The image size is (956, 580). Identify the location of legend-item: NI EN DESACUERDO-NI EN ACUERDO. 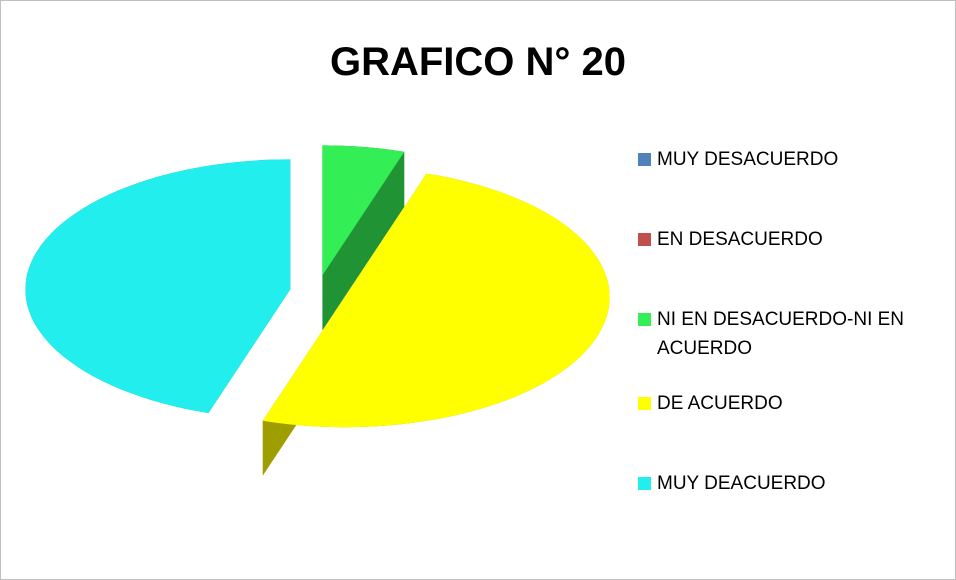
(788, 334).